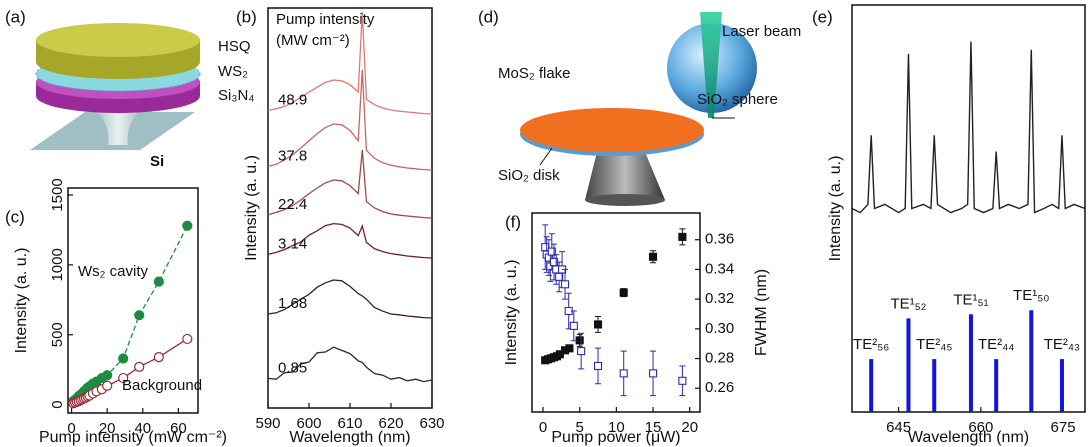 The width and height of the screenshot is (1090, 447). What do you see at coordinates (822, 16) in the screenshot?
I see `panel-label: (e)` at bounding box center [822, 16].